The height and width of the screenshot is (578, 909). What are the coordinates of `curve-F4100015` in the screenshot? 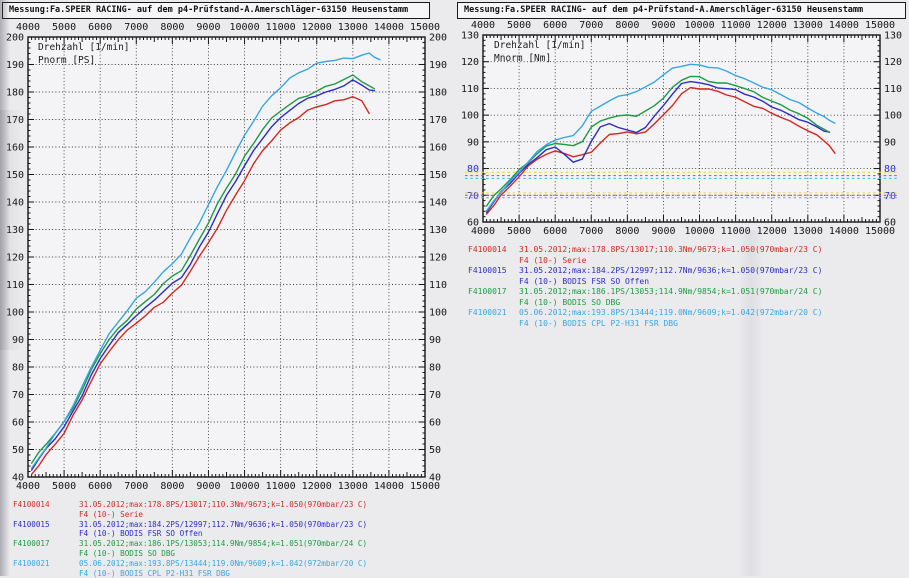 It's located at (658, 147).